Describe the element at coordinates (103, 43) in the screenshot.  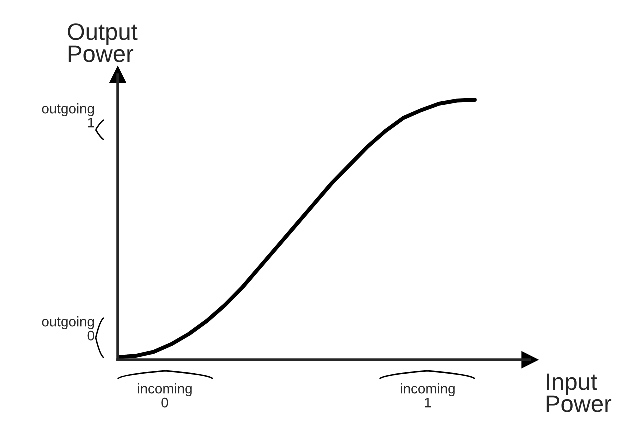
I see `y-axis-title: Output Power` at that location.